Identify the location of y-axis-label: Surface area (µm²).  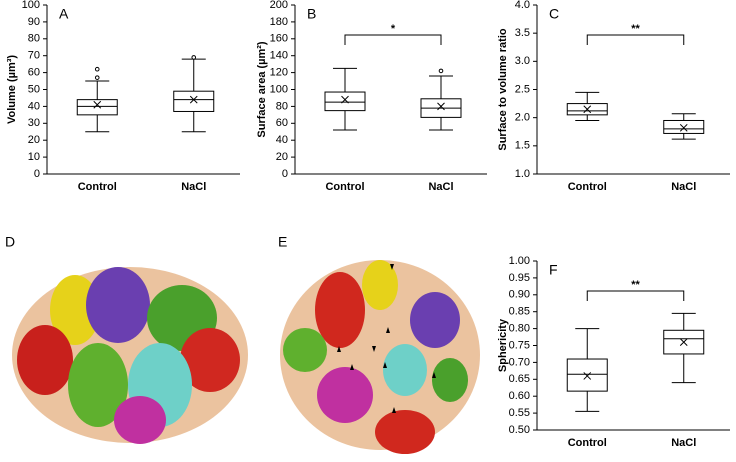
(262, 89).